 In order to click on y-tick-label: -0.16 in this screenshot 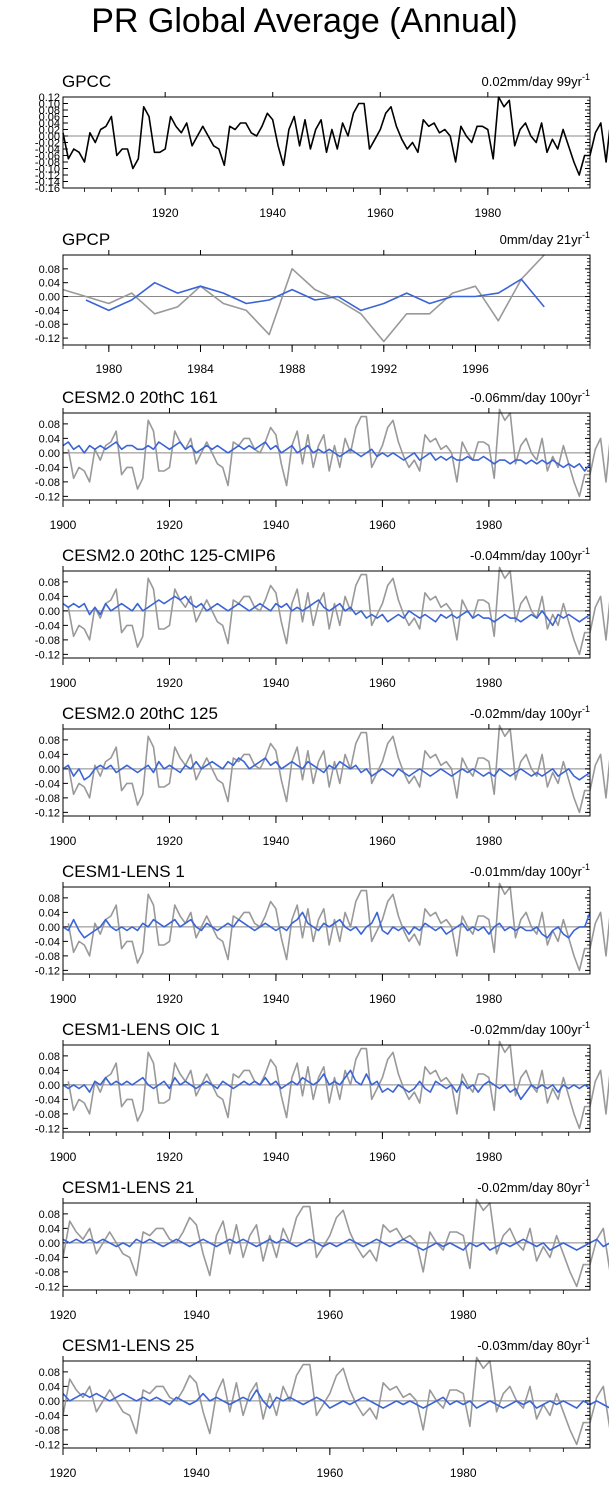, I will do `click(47, 189)`.